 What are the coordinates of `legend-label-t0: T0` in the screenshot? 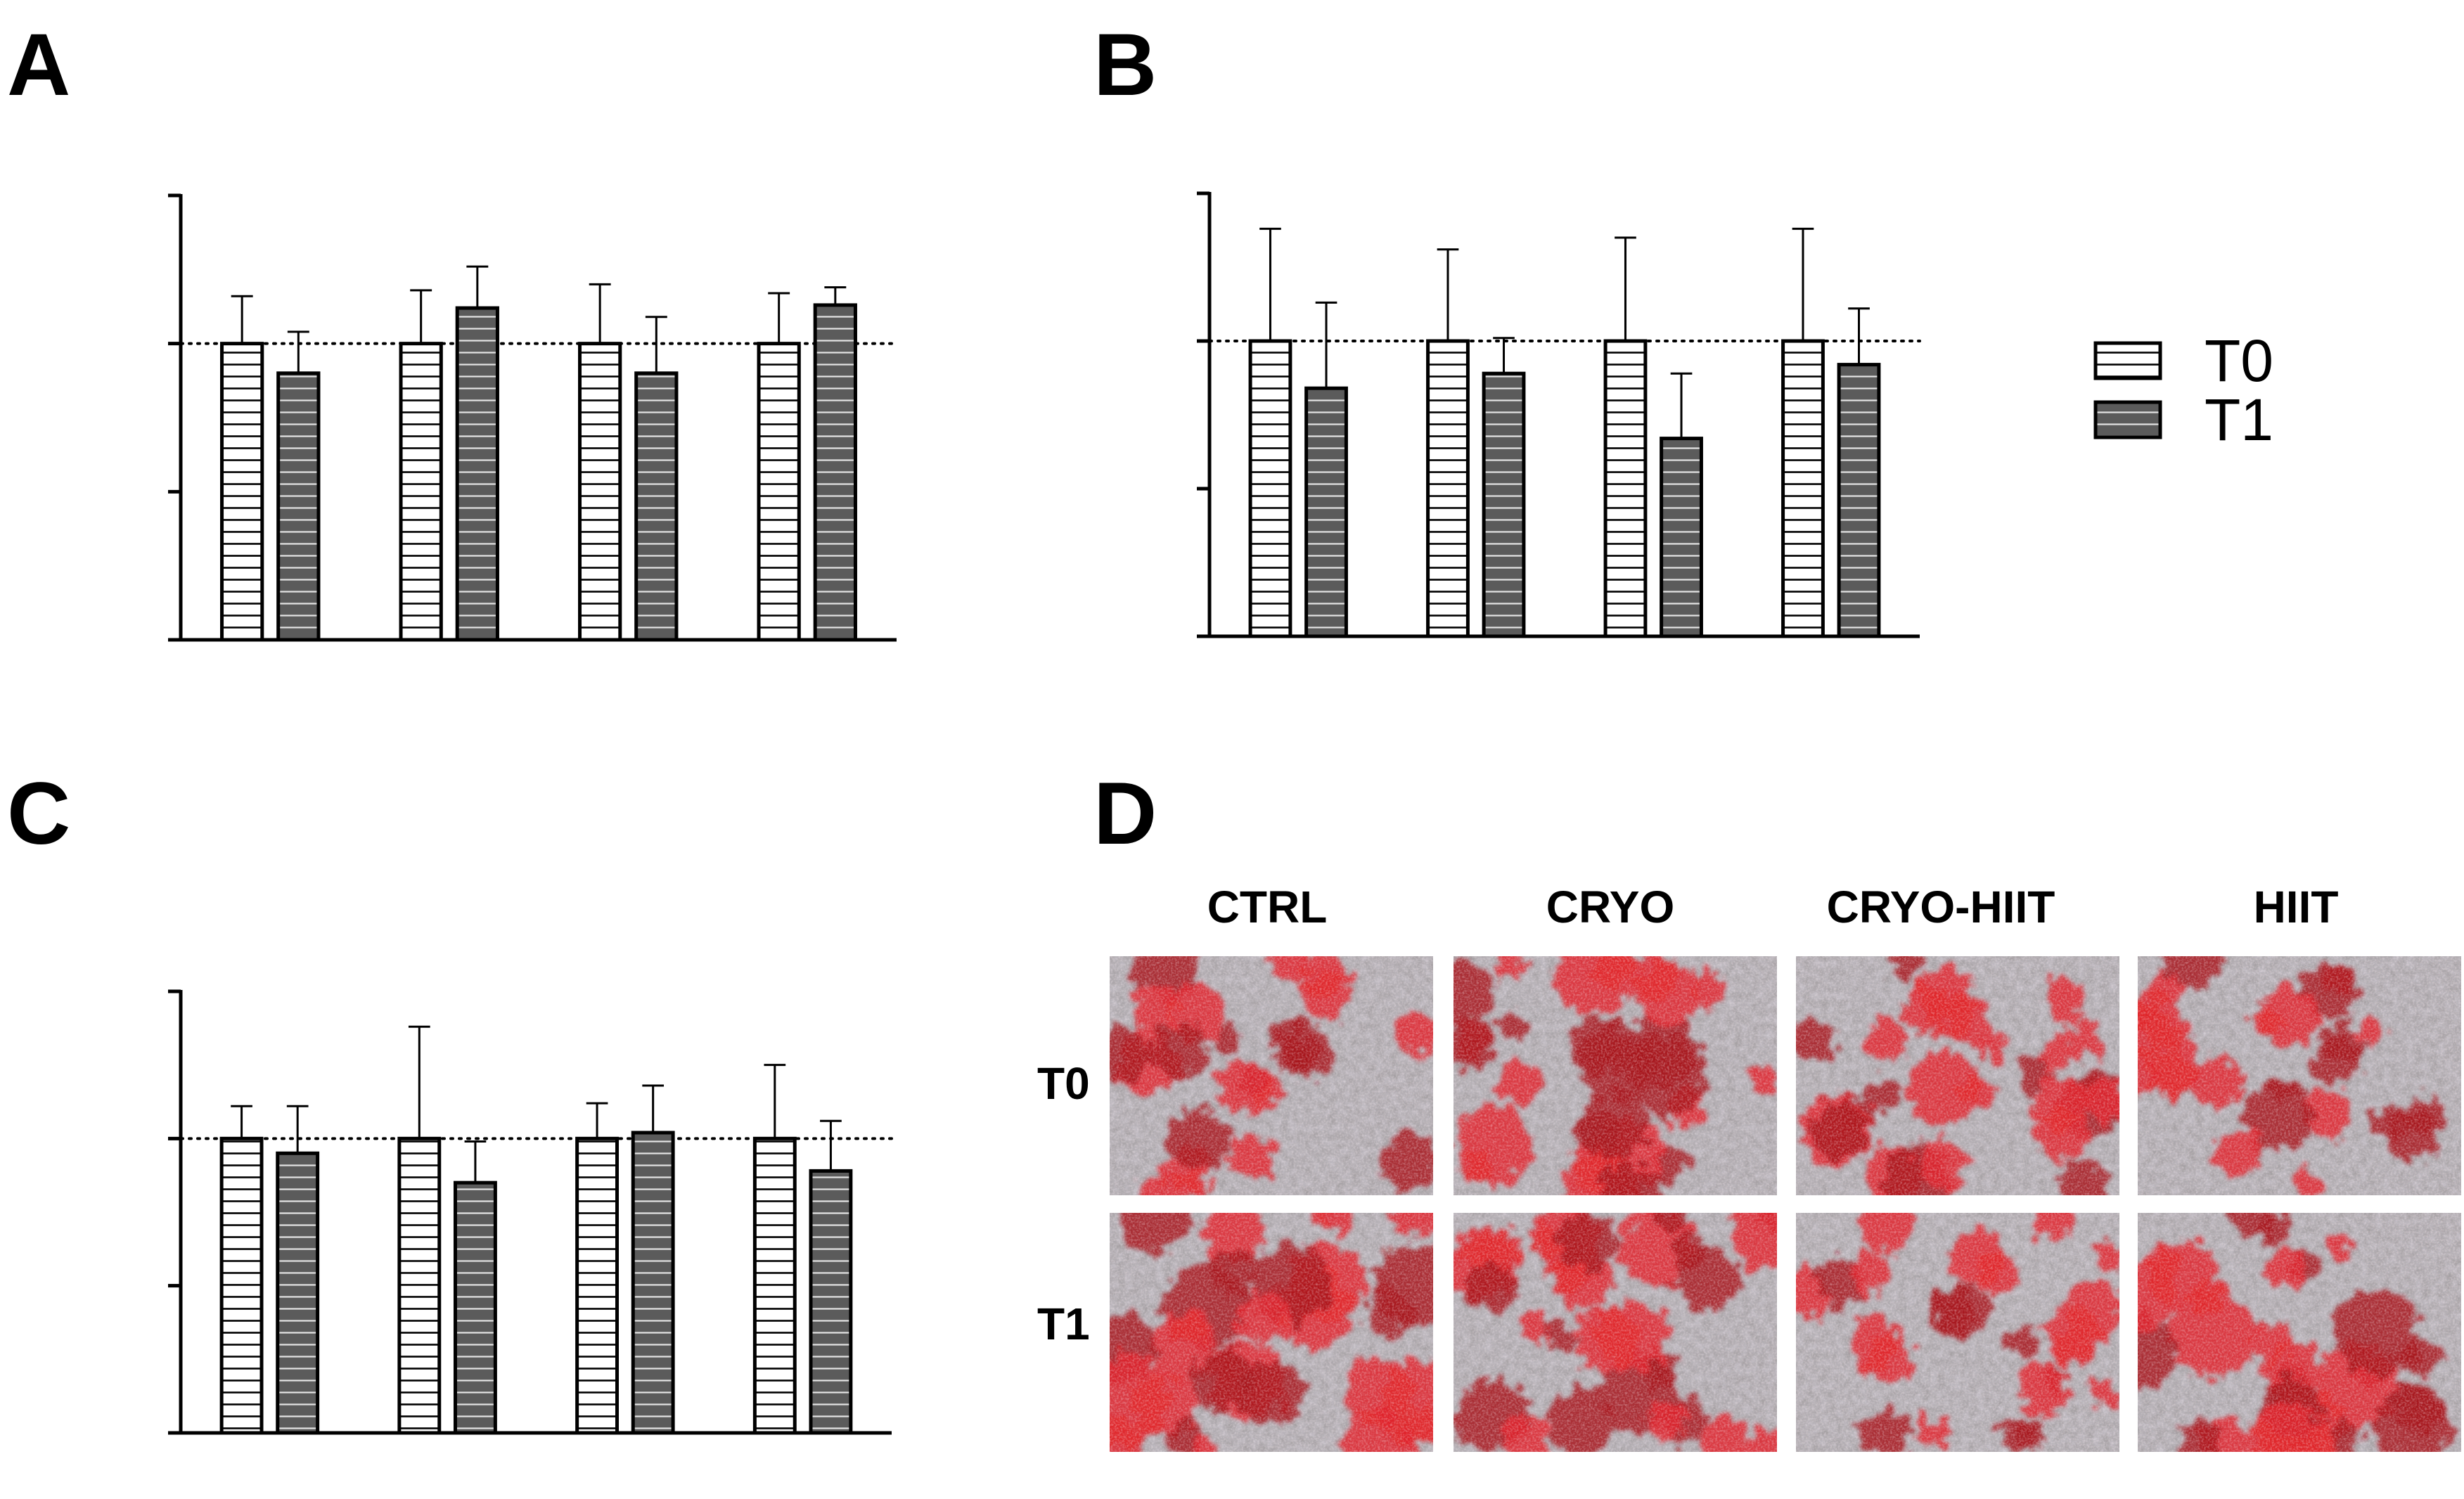 It's located at (2239, 361).